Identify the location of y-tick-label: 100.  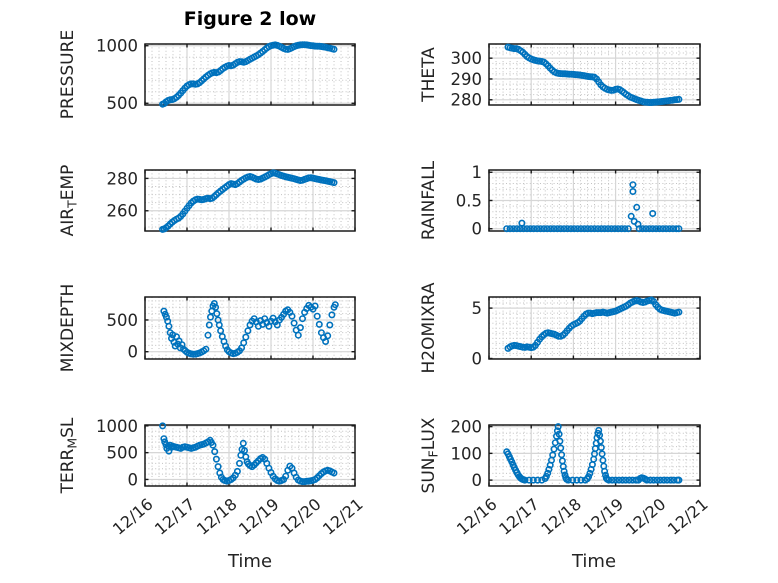
(467, 453).